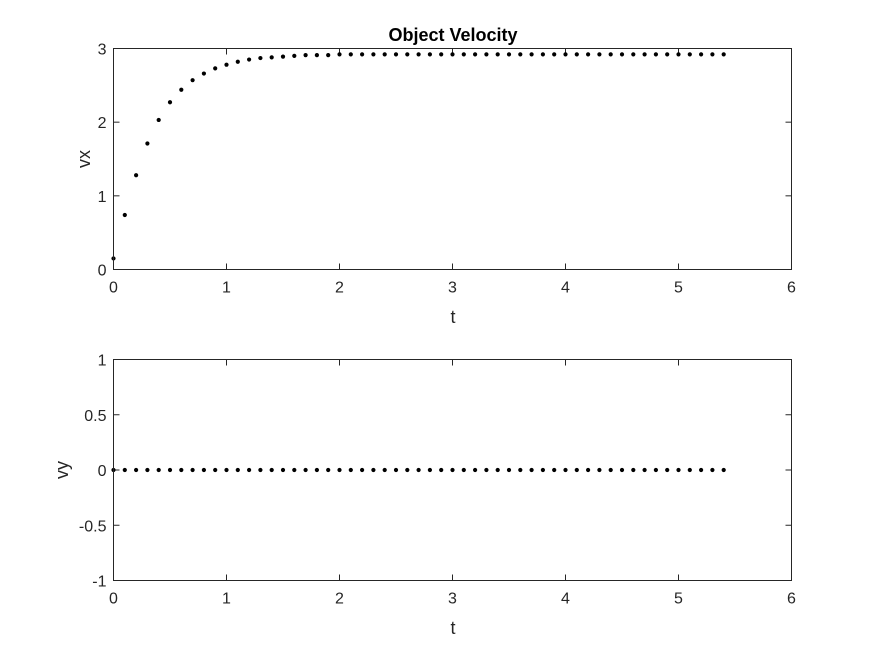  What do you see at coordinates (452, 288) in the screenshot?
I see `vx-xtick-label: 3` at bounding box center [452, 288].